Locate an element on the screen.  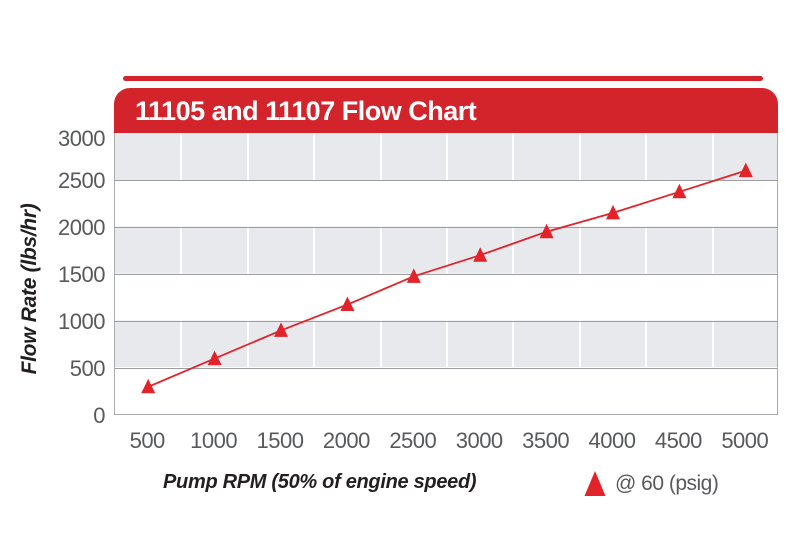
header-accent-bar is located at coordinates (443, 78).